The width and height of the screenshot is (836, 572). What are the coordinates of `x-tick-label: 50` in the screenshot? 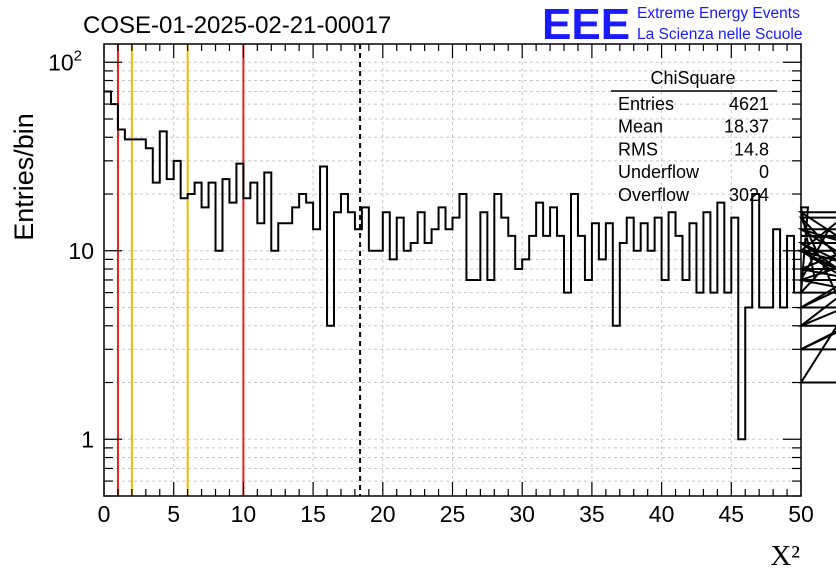 It's located at (801, 514).